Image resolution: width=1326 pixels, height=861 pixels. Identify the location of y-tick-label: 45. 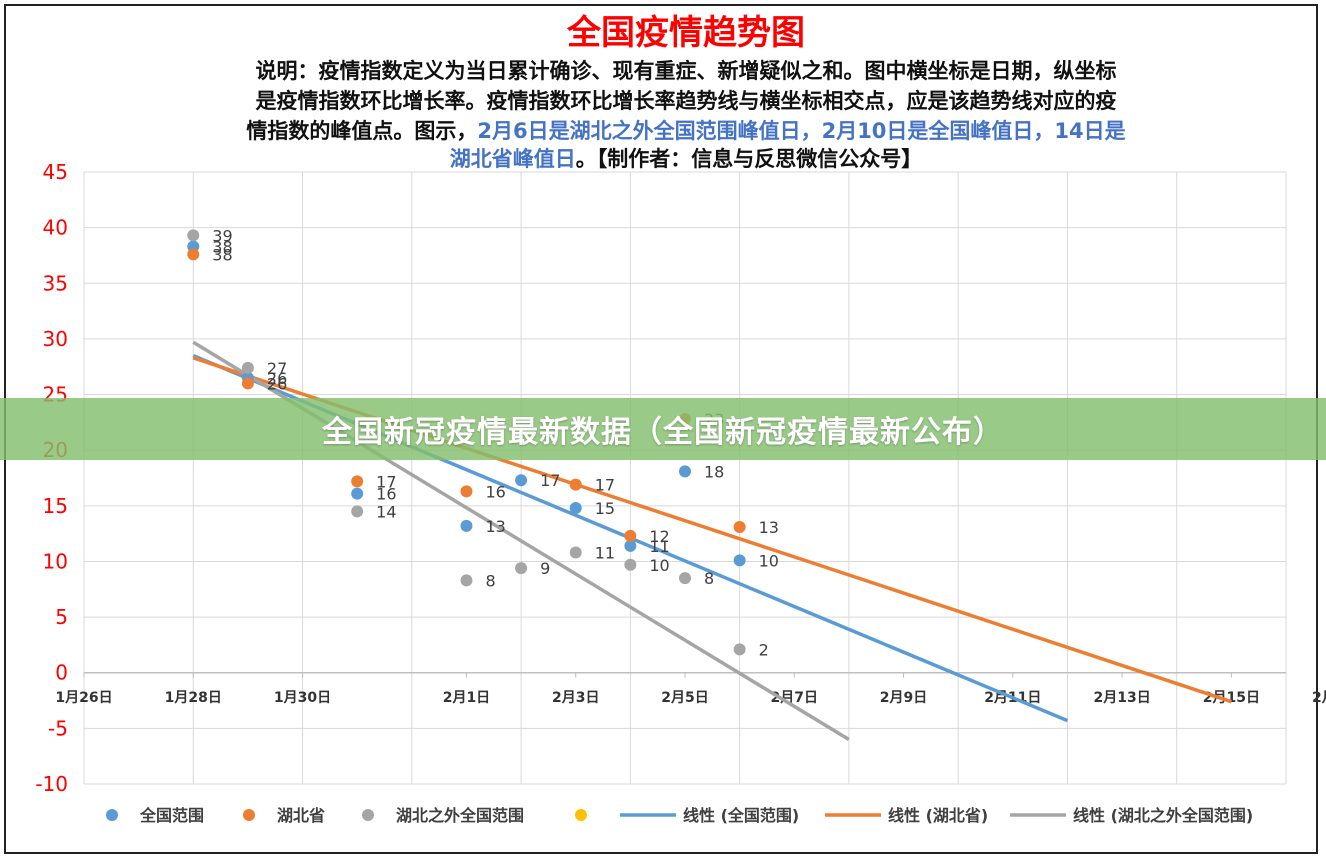
(55, 172).